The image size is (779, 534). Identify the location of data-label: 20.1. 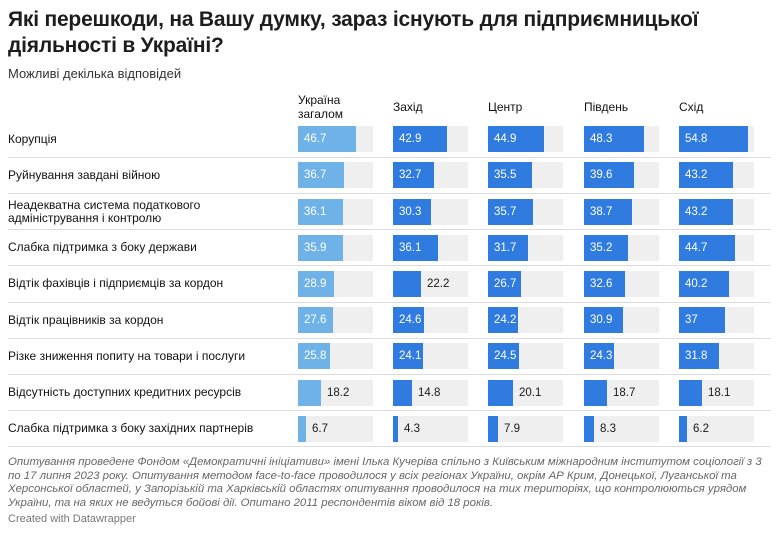
(530, 392).